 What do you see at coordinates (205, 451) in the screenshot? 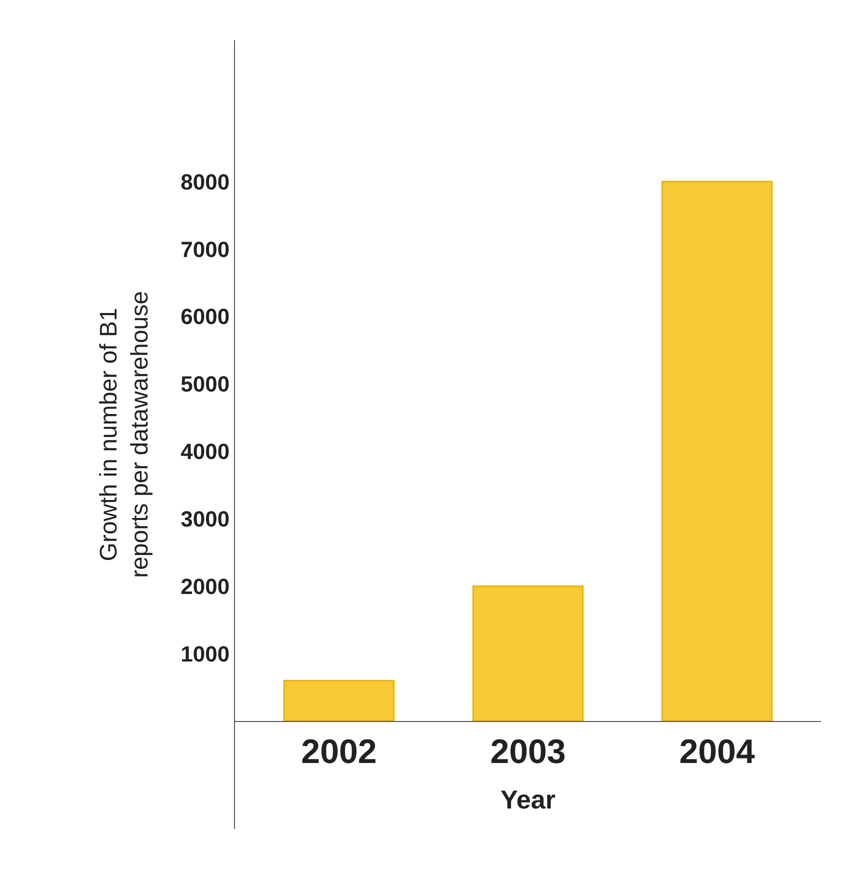
I see `y-tick-label: 4000` at bounding box center [205, 451].